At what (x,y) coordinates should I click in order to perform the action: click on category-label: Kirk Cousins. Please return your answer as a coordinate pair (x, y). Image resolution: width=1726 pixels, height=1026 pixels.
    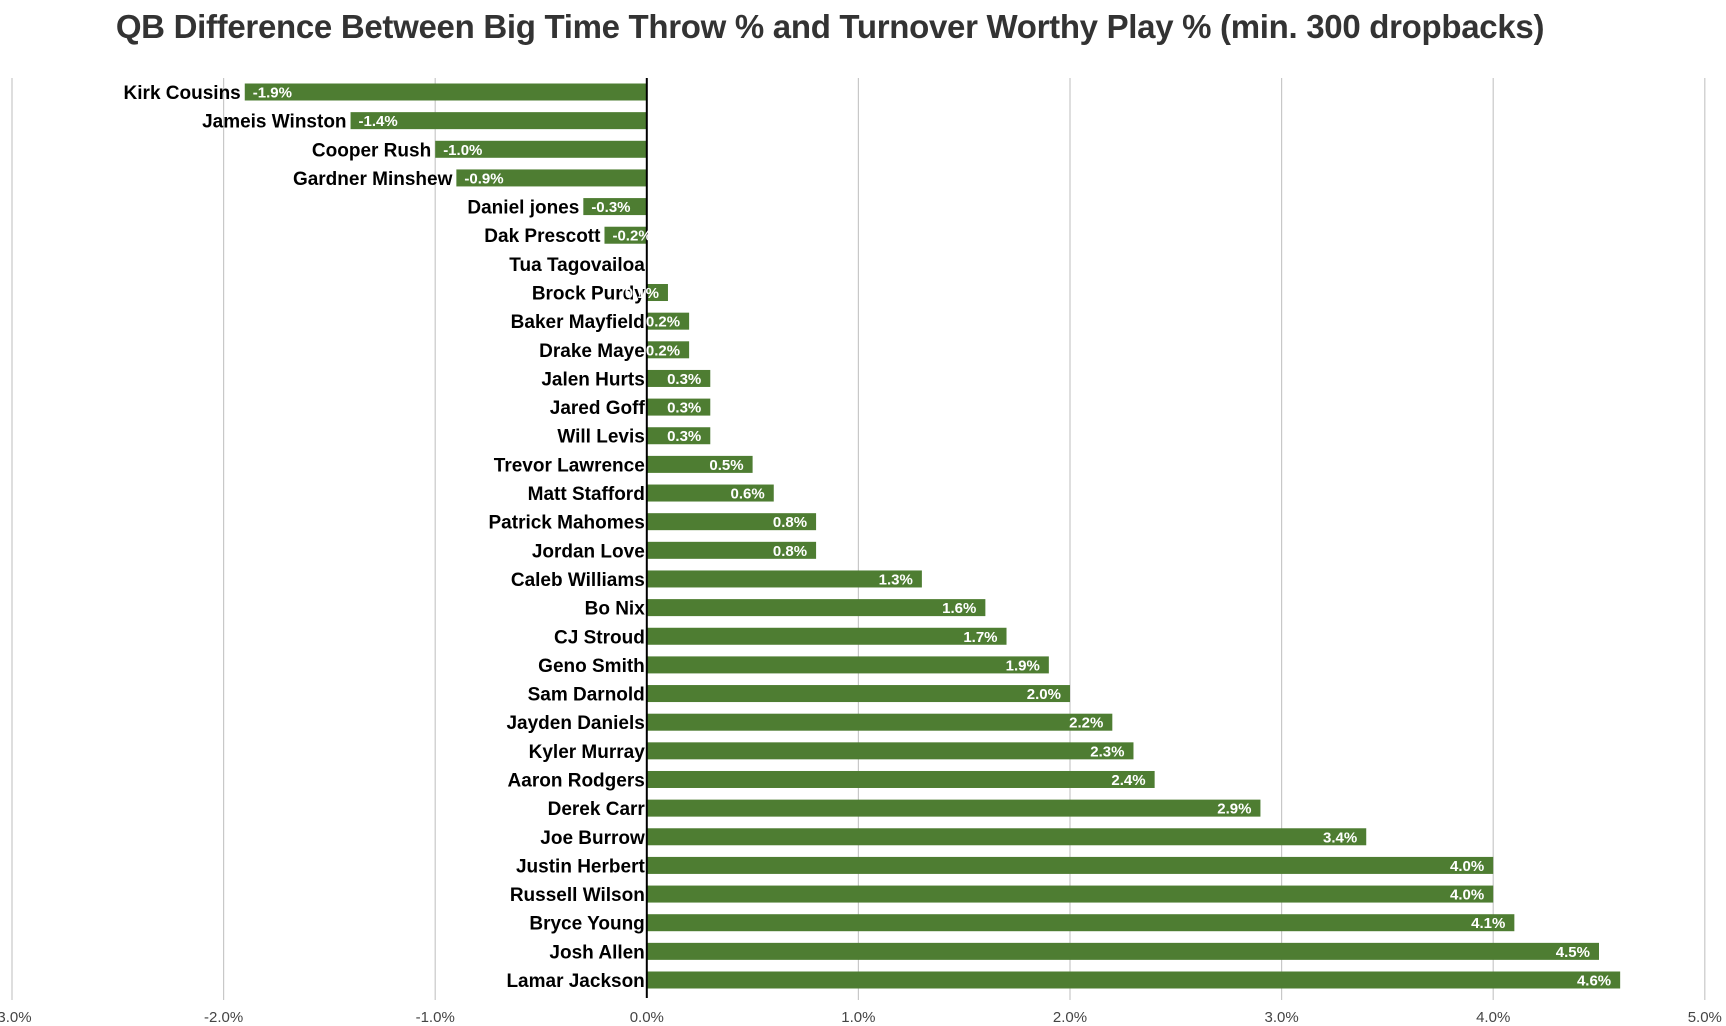
    Looking at the image, I should click on (182, 93).